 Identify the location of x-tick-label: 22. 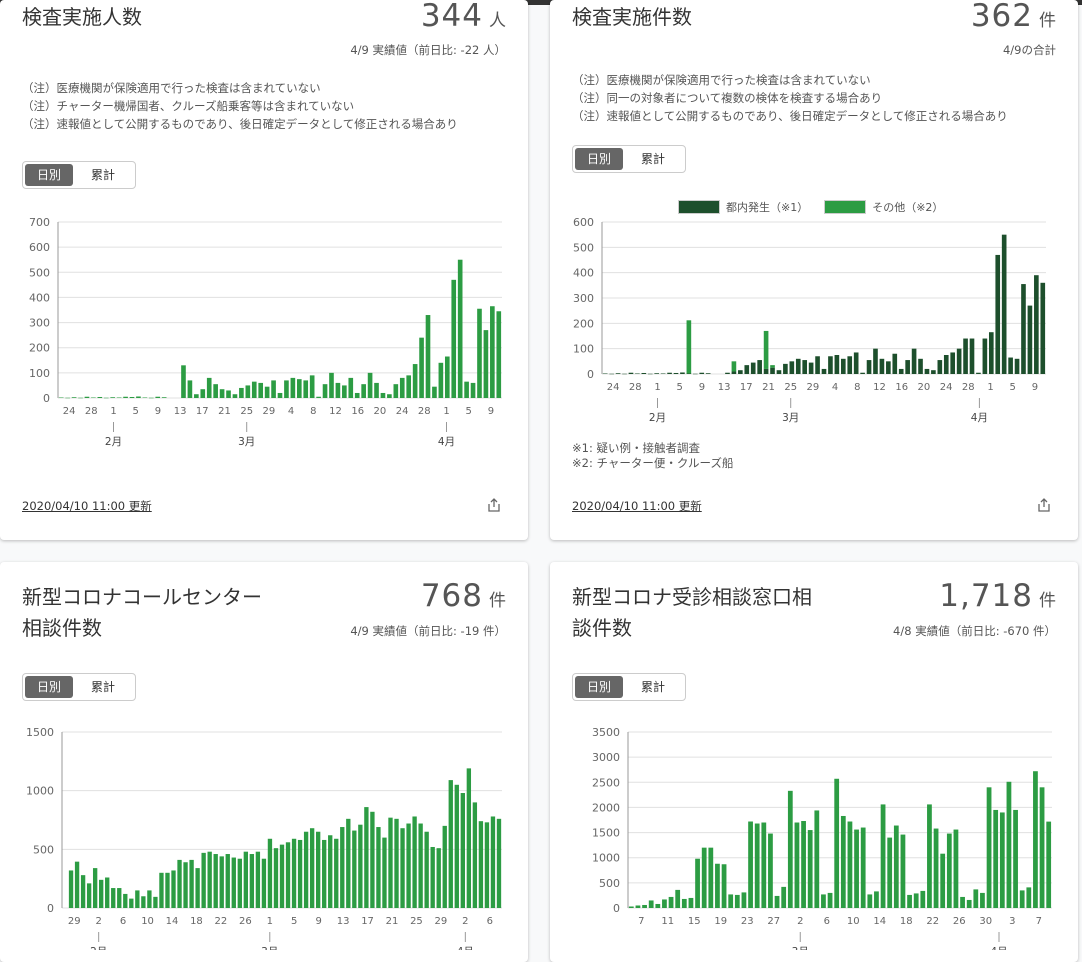
(221, 921).